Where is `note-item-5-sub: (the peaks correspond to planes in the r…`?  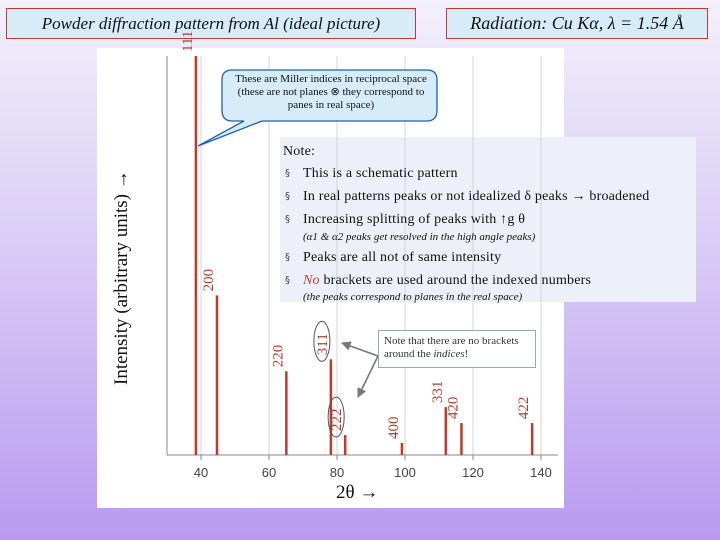 note-item-5-sub: (the peaks correspond to planes in the r… is located at coordinates (413, 297).